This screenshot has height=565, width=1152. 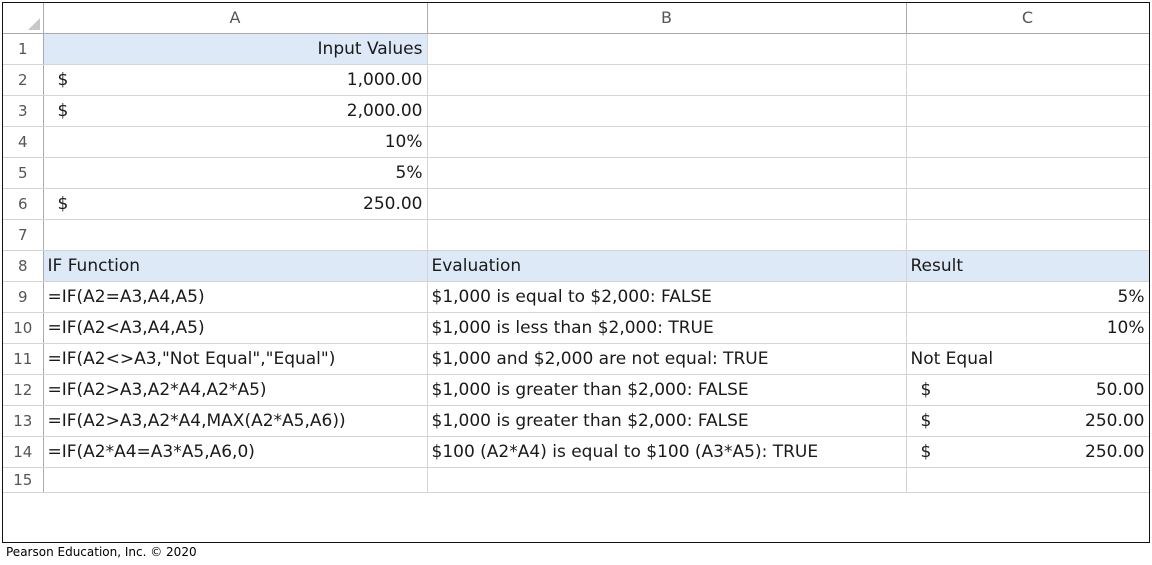 I want to click on cell-c7, so click(x=1027, y=235).